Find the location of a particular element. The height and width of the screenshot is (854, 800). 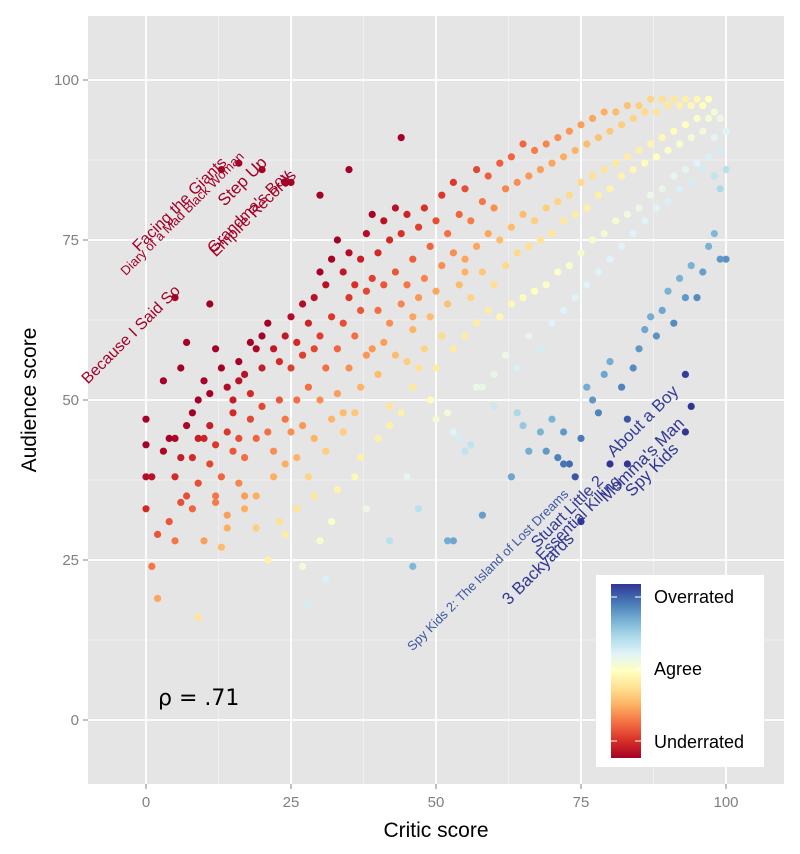

y-axis-ticks: 0 25 50 75 100 is located at coordinates (71, 400).